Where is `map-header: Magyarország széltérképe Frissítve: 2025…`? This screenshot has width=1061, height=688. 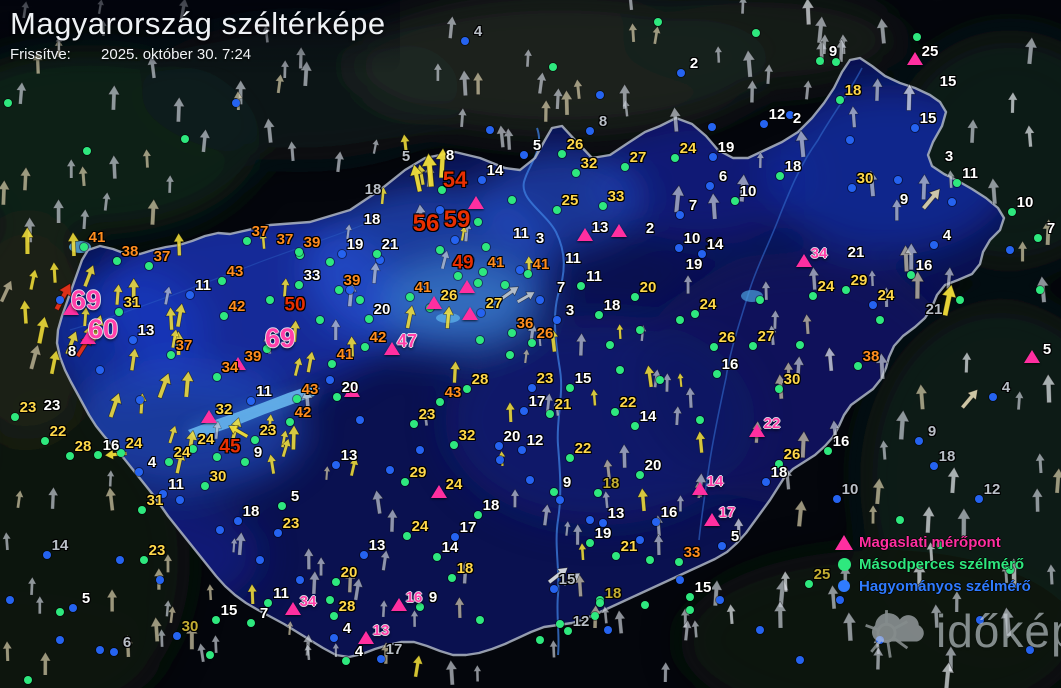
map-header: Magyarország széltérképe Frissítve: 2025… is located at coordinates (200, 36).